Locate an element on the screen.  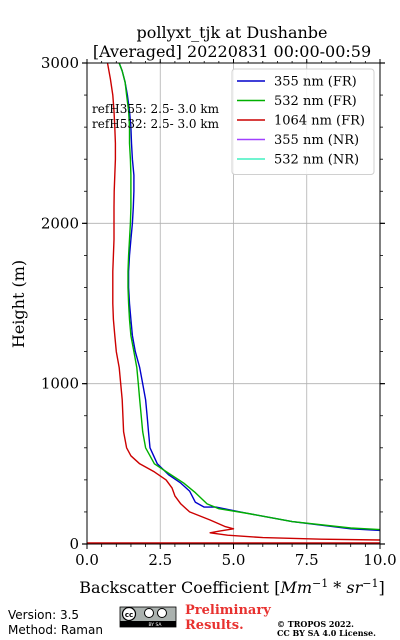
cc-license-badge: cc BY SA is located at coordinates (148, 617).